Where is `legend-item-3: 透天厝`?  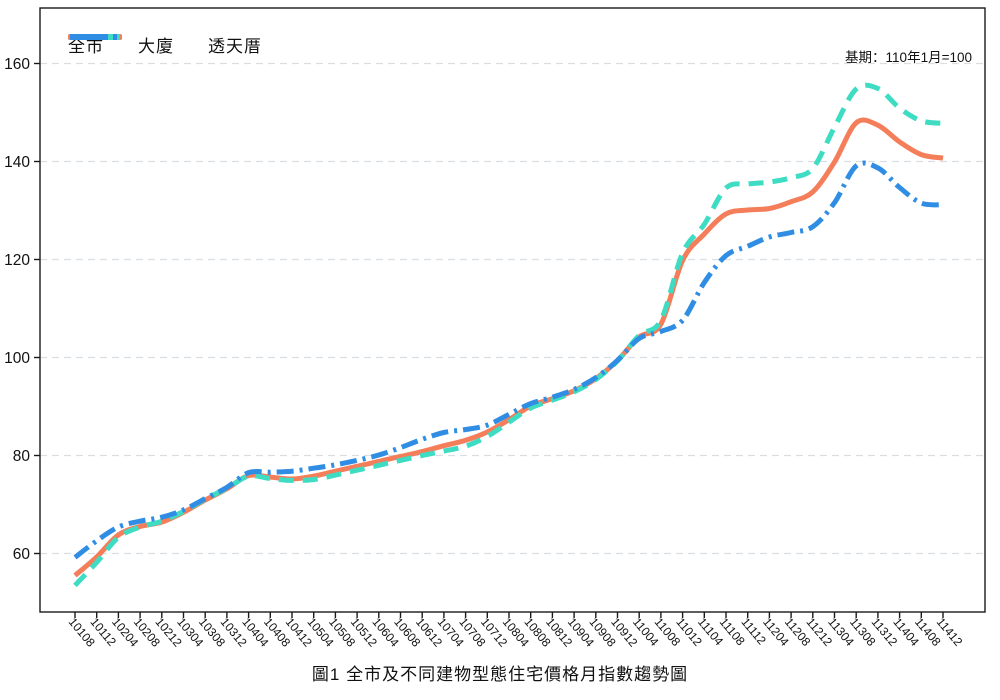
legend-item-3: 透天厝 is located at coordinates (166, 44).